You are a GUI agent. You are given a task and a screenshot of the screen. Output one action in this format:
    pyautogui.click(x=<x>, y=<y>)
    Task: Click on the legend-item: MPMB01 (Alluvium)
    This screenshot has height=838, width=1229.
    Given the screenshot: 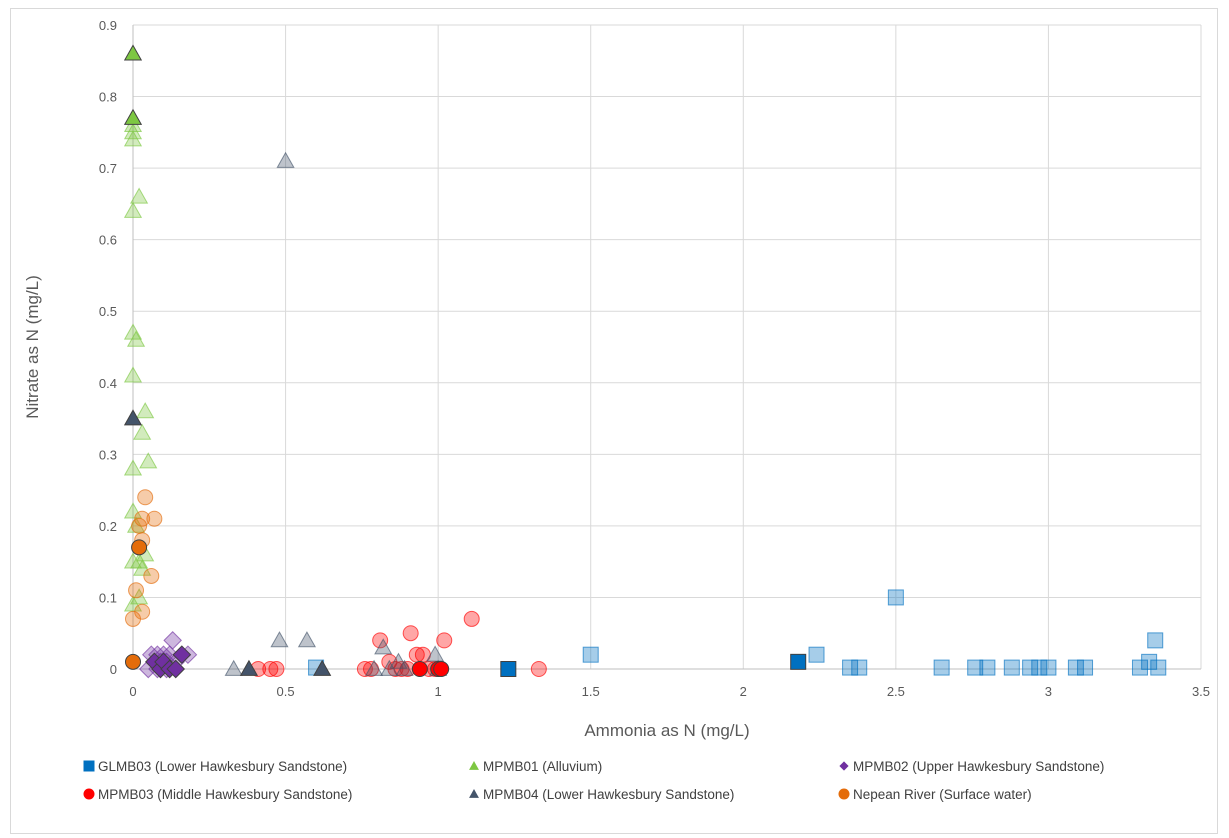 What is the action you would take?
    pyautogui.click(x=535, y=766)
    